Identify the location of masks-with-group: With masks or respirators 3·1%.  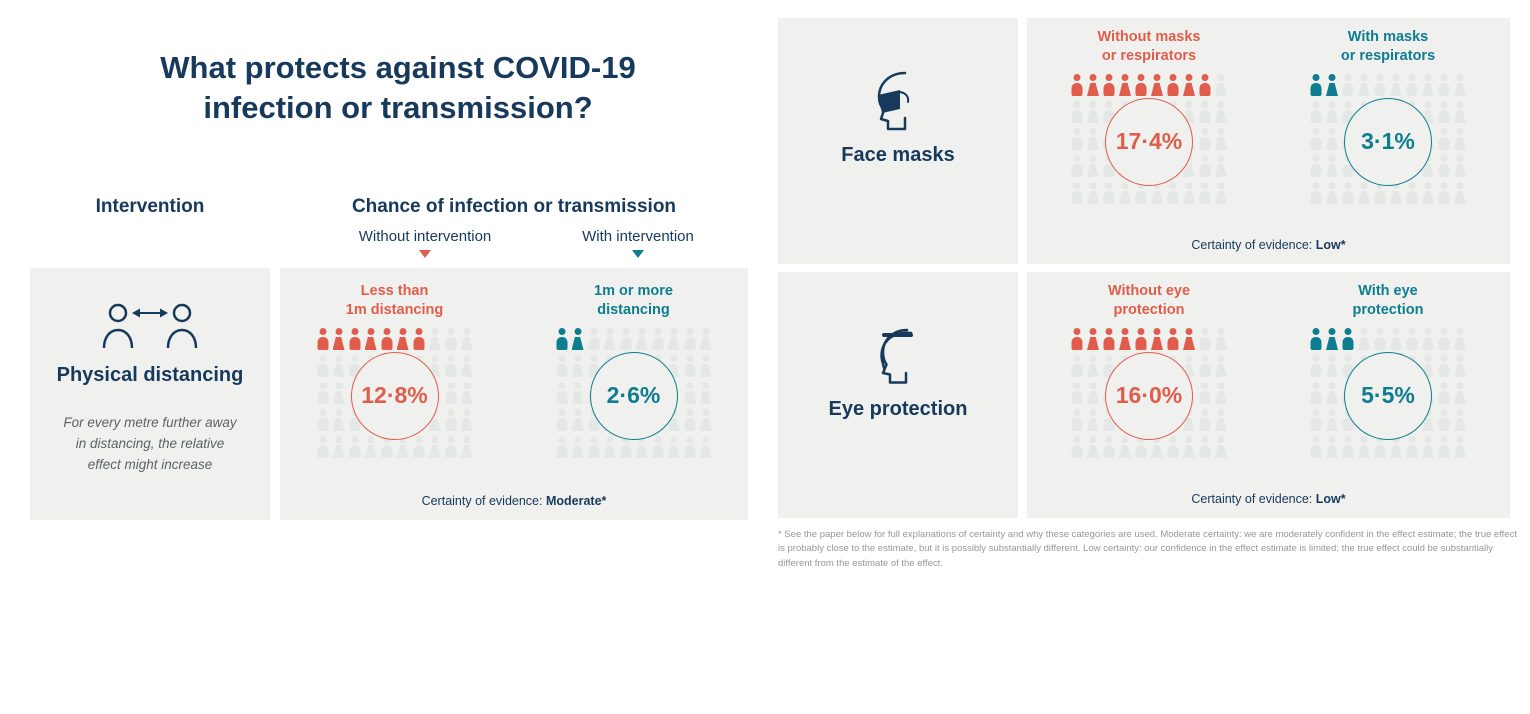
(1388, 146).